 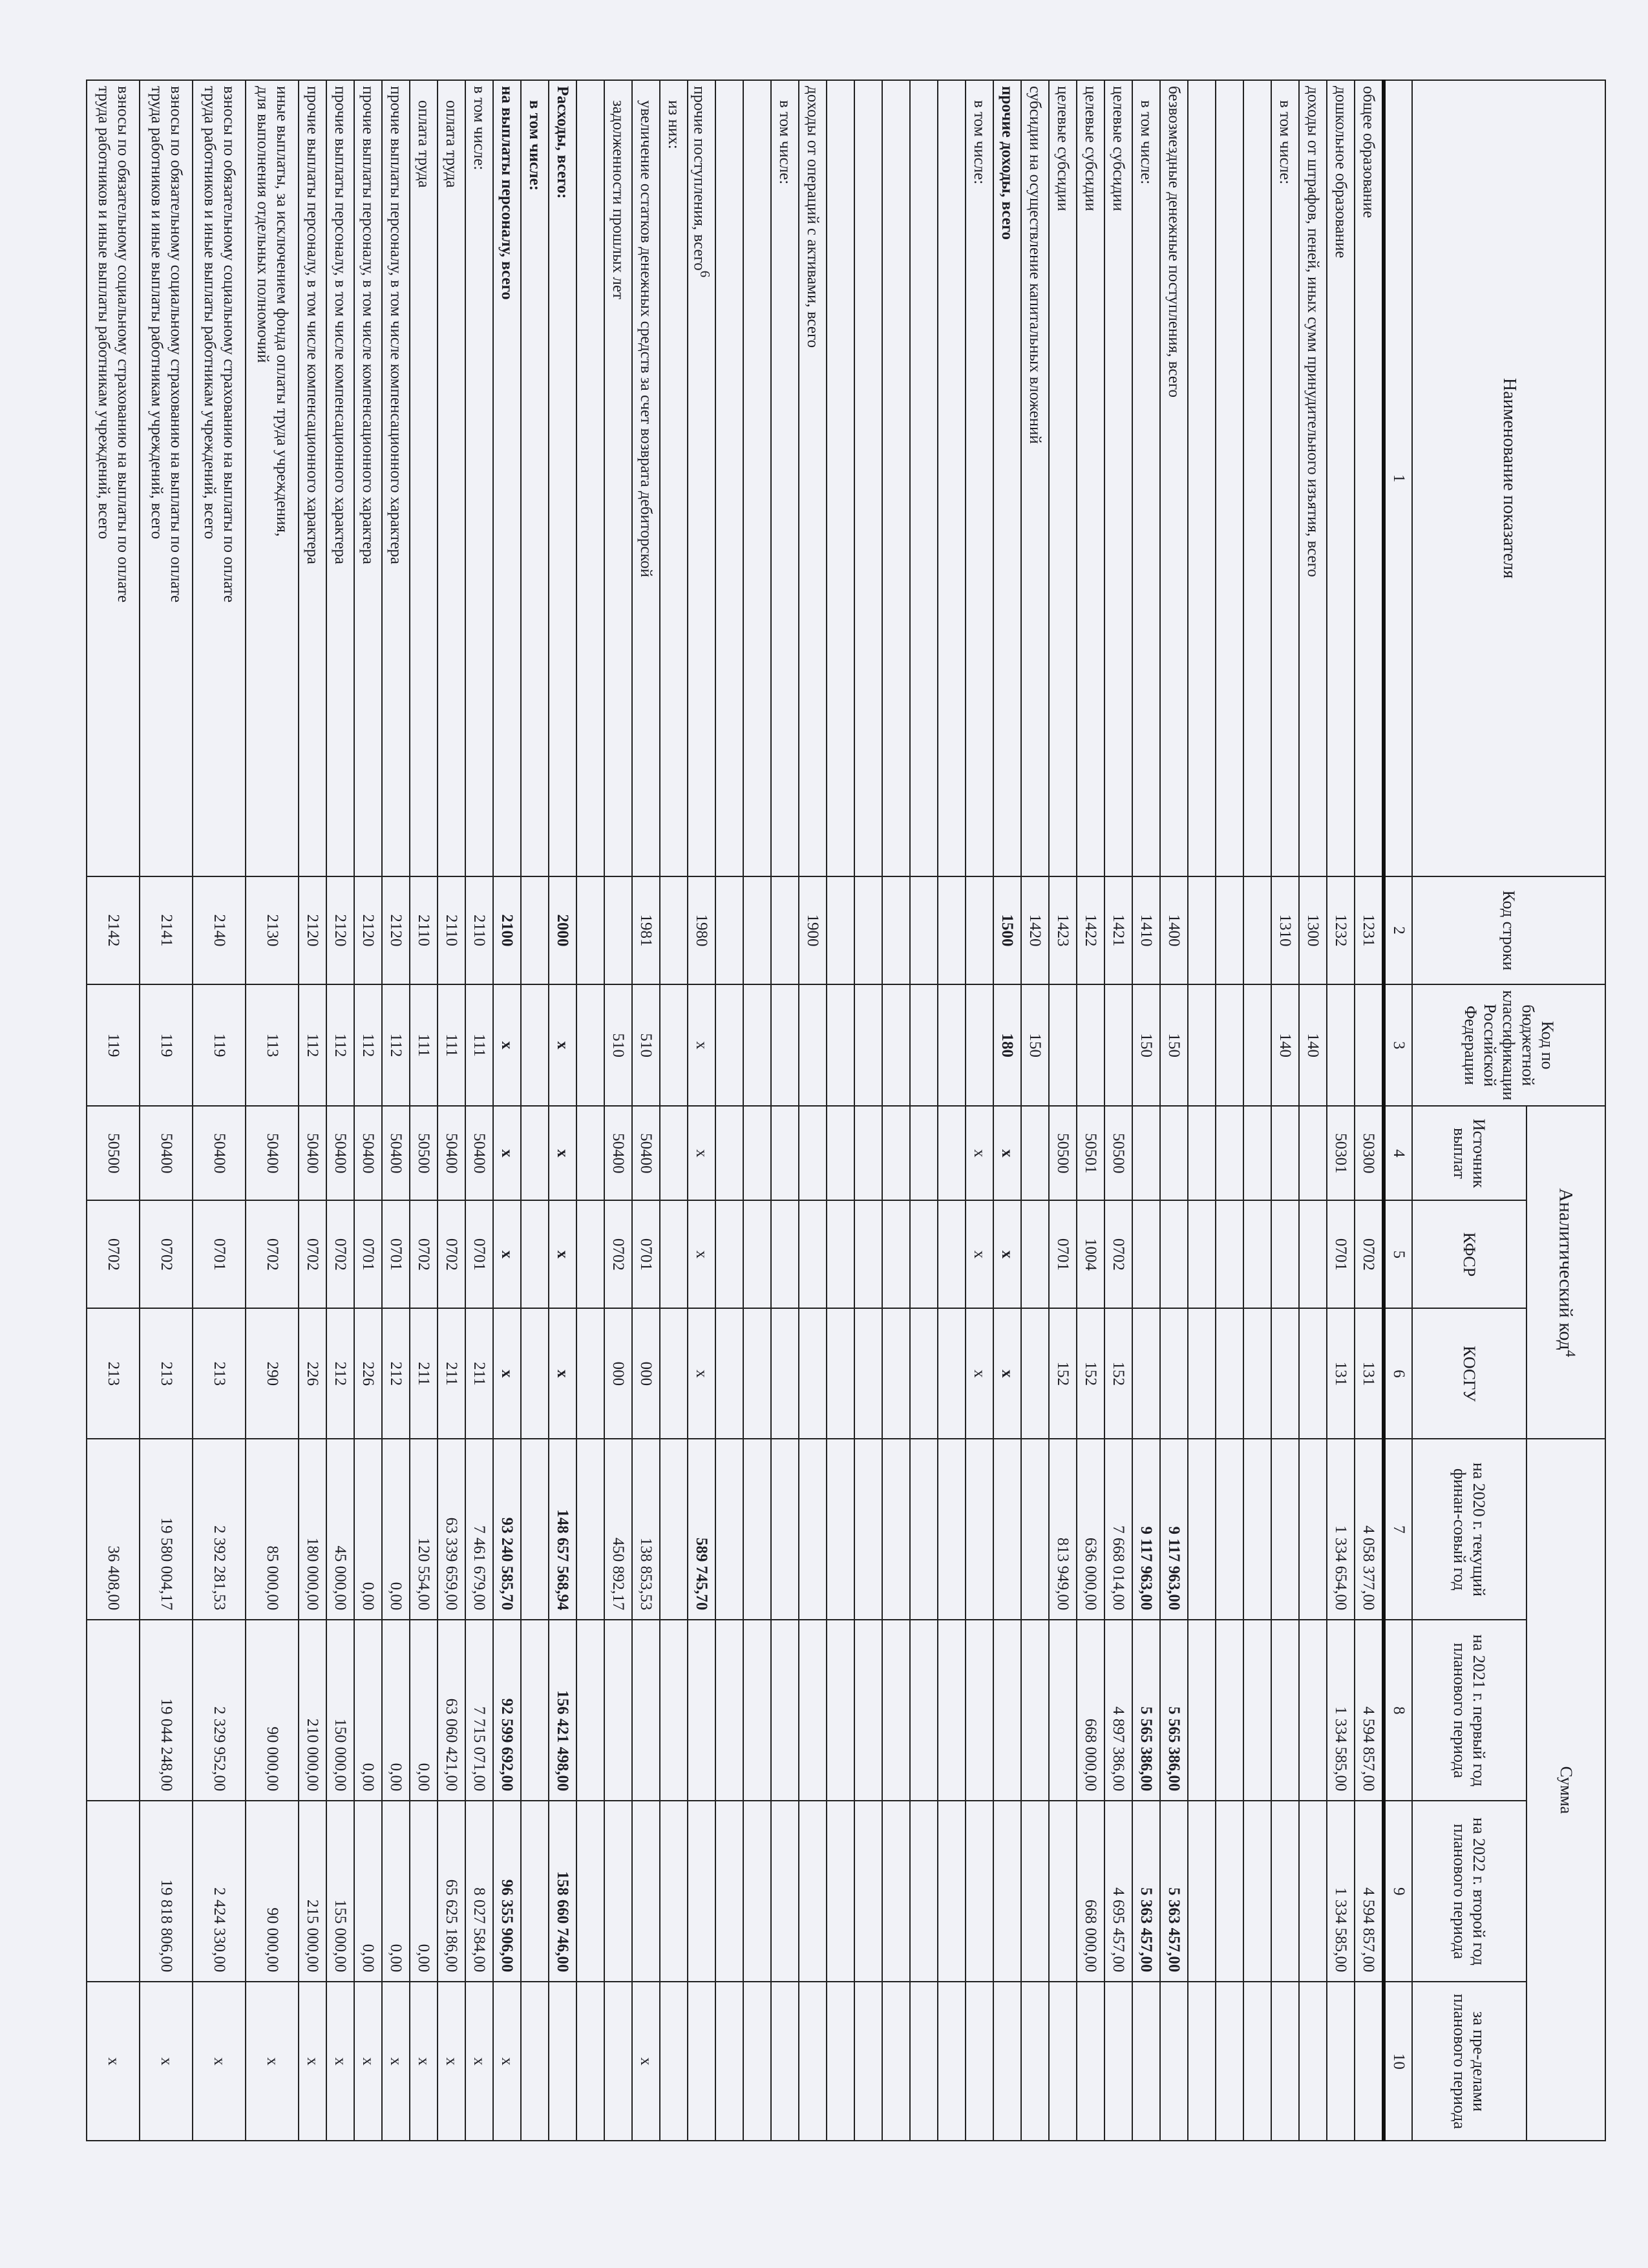 What do you see at coordinates (507, 1891) in the screenshot?
I see `sum-2022: 96 355 906,00` at bounding box center [507, 1891].